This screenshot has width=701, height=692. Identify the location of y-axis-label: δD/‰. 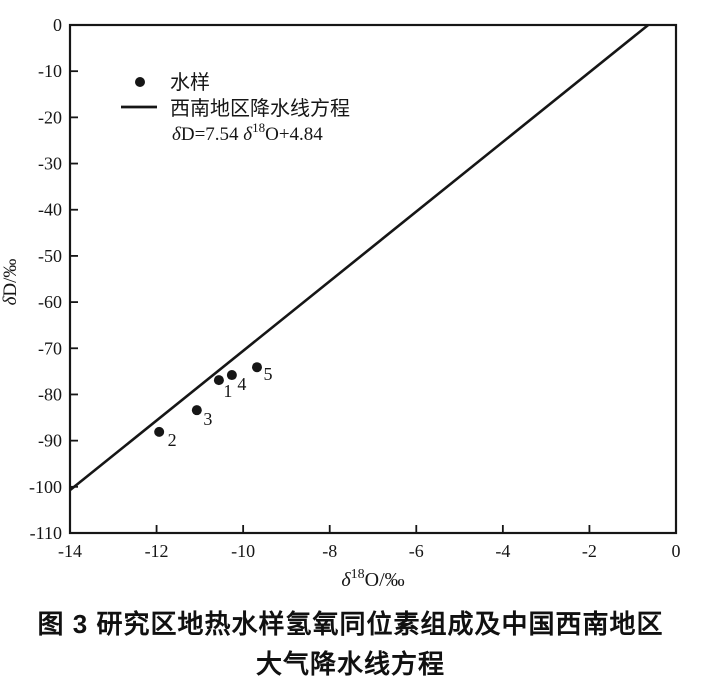
(10, 282).